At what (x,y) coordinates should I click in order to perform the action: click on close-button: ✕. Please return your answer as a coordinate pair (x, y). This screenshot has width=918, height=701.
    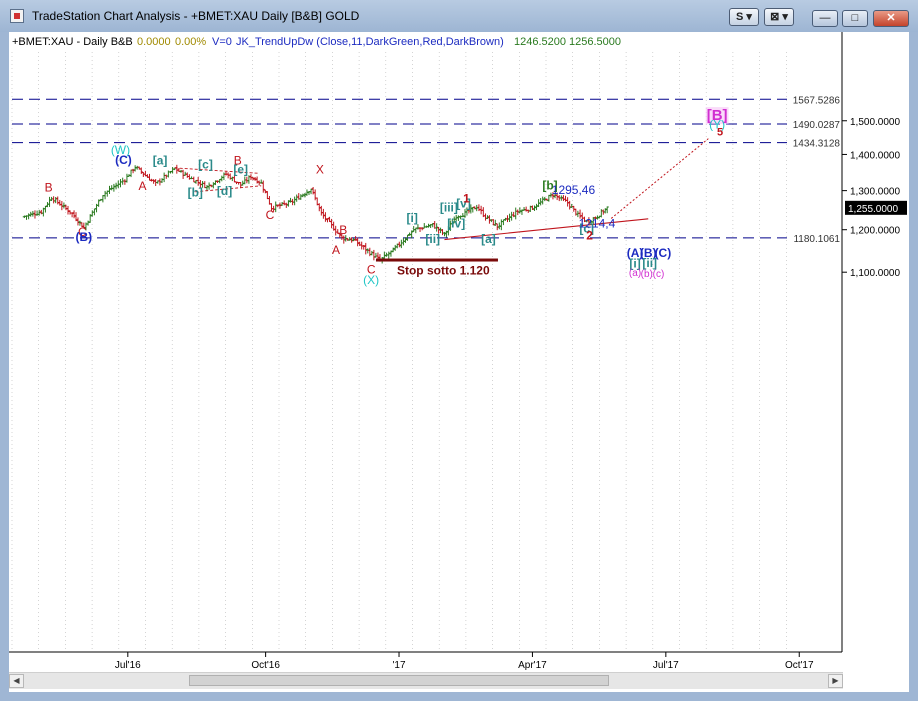
    Looking at the image, I should click on (891, 18).